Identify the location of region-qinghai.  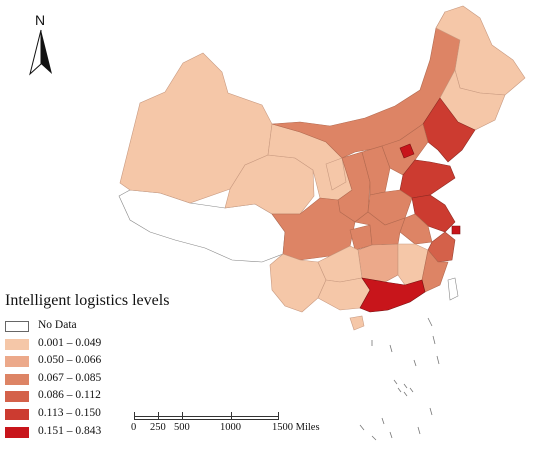
(269, 184).